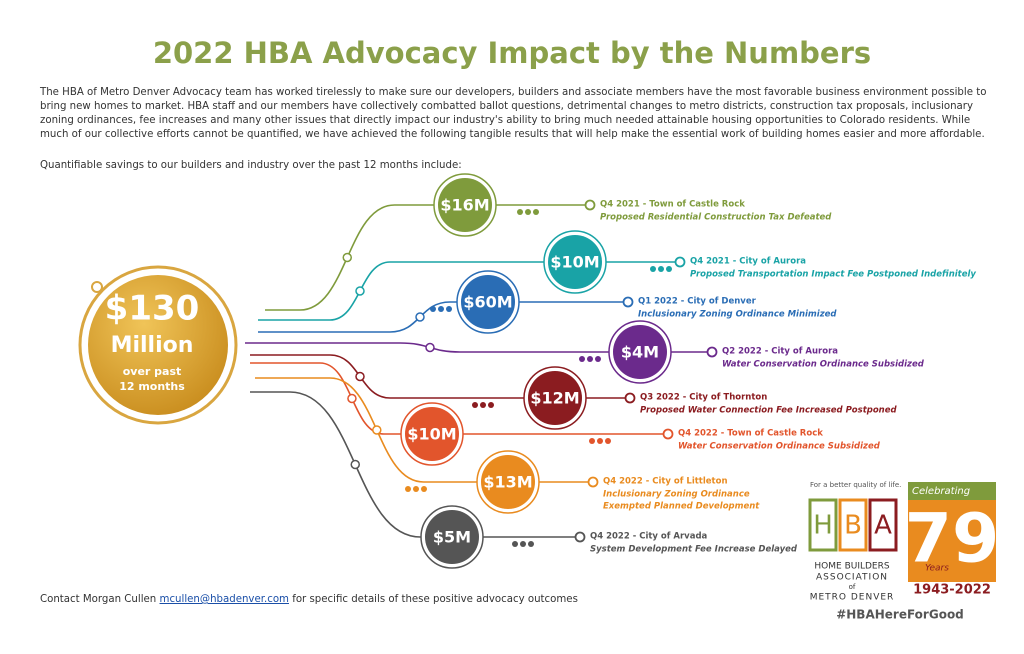 The height and width of the screenshot is (654, 1024). I want to click on detail: Inclusionary Zoning Ordinance Minimized, so click(737, 315).